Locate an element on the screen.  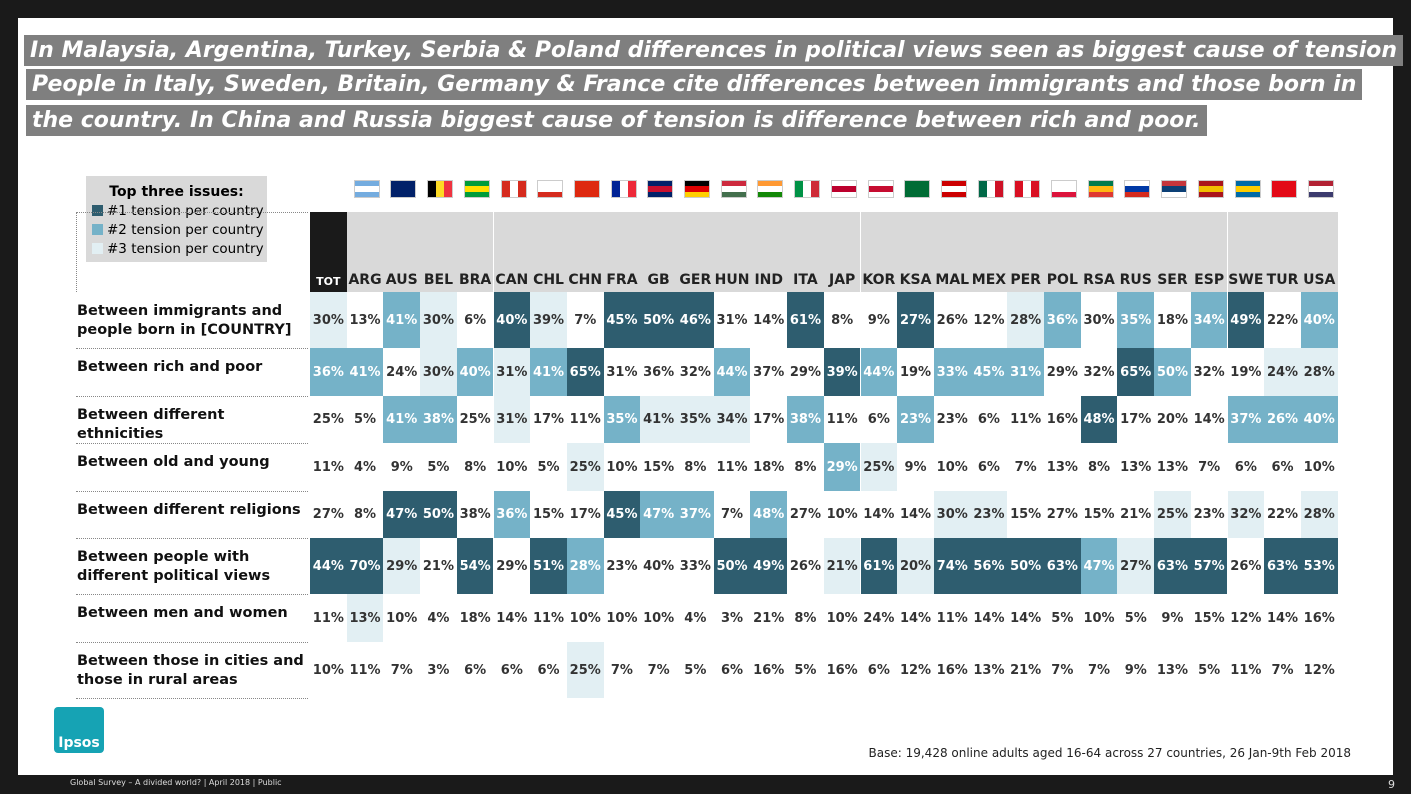
column-header: RUS is located at coordinates (1136, 252).